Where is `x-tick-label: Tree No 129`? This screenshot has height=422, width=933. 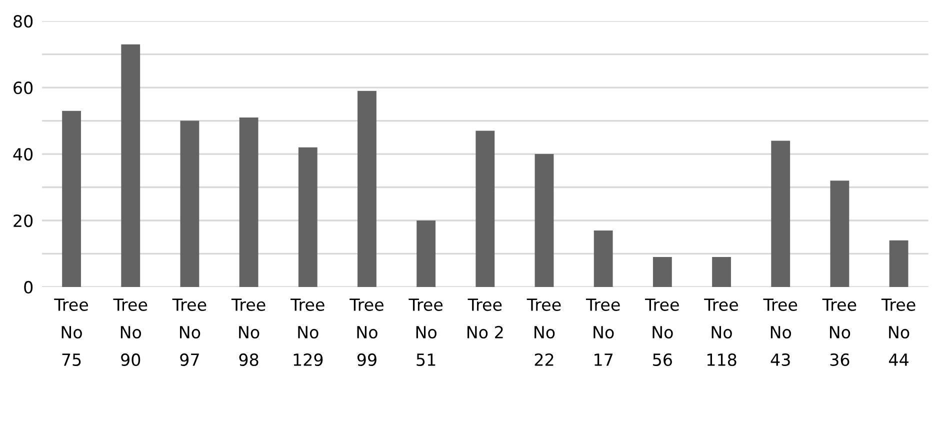
x-tick-label: Tree No 129 is located at coordinates (307, 332).